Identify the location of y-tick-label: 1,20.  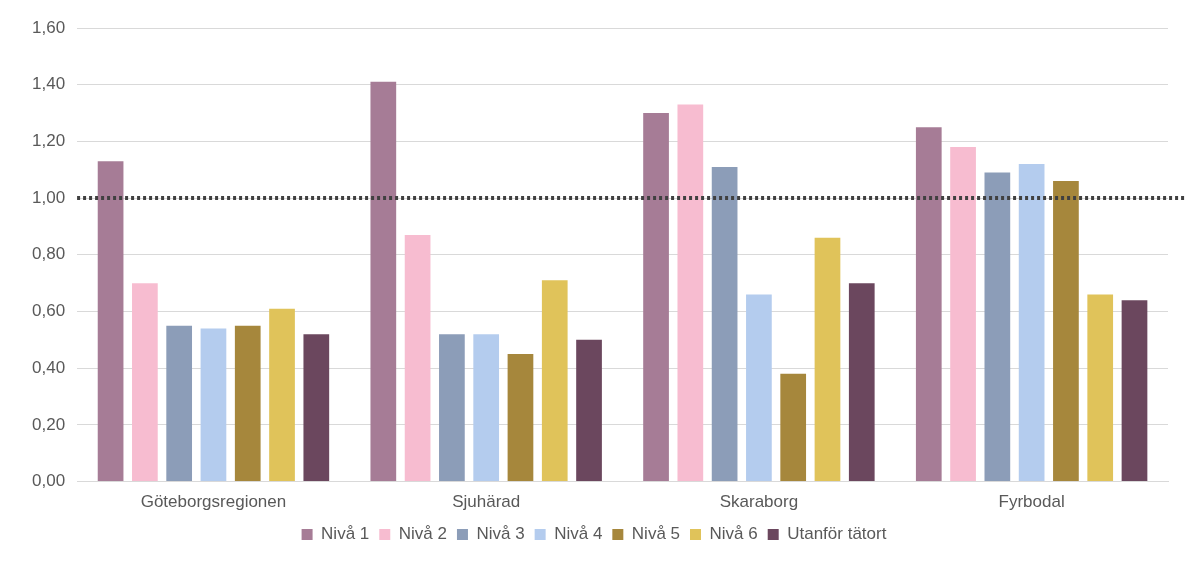
(48, 141).